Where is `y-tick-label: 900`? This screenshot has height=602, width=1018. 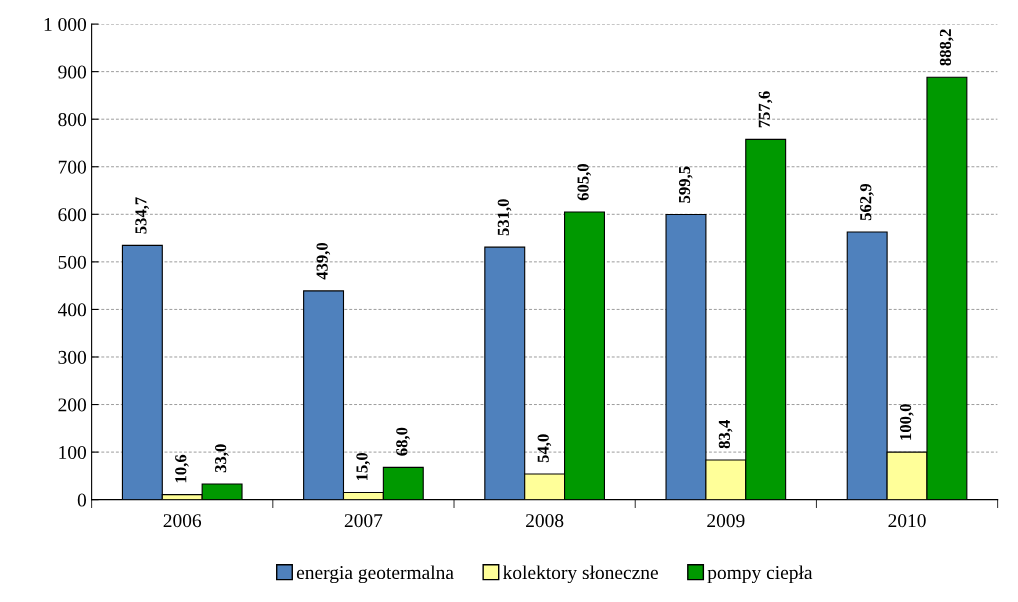 y-tick-label: 900 is located at coordinates (72, 72).